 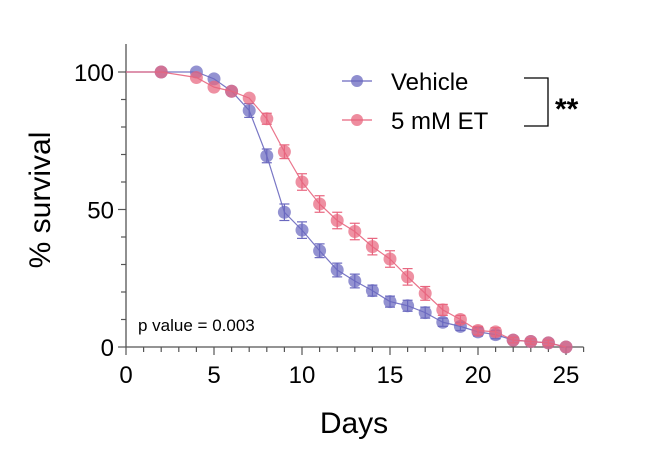 What do you see at coordinates (566, 375) in the screenshot?
I see `x-tick-label: 25` at bounding box center [566, 375].